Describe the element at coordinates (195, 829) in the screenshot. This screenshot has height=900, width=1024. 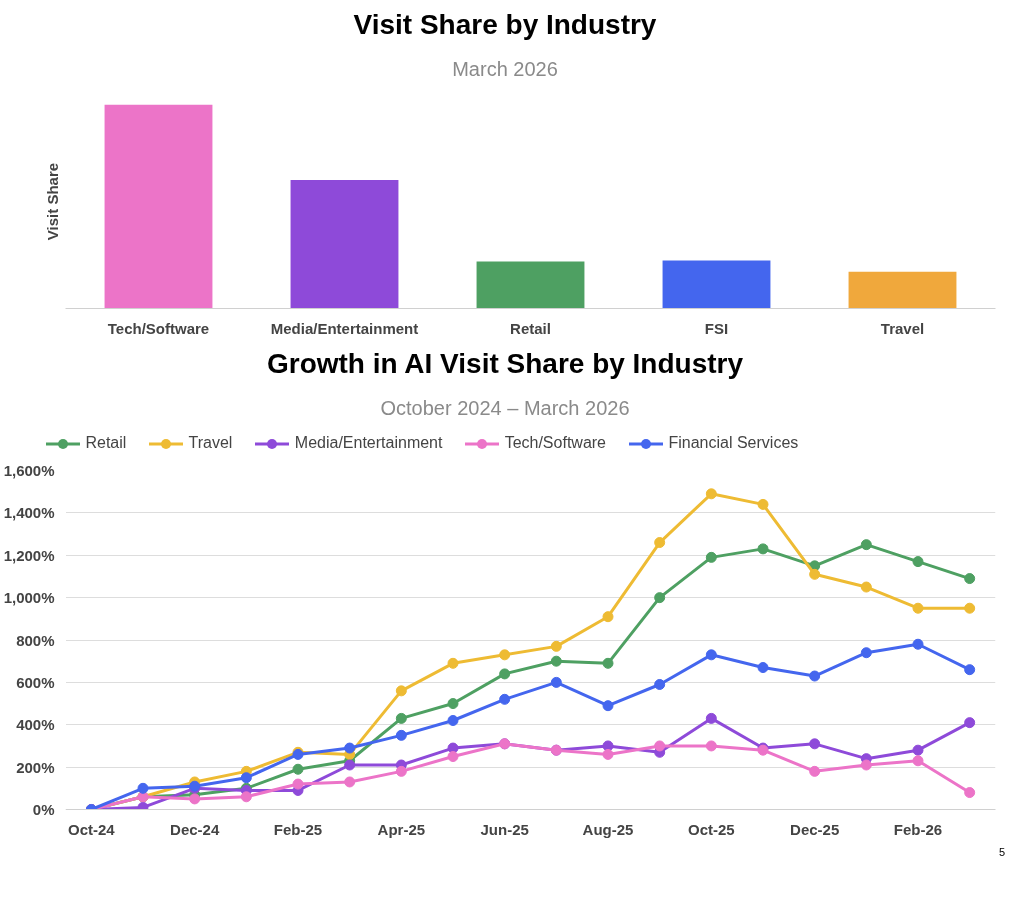
I see `x-tick-label: Dec-24` at that location.